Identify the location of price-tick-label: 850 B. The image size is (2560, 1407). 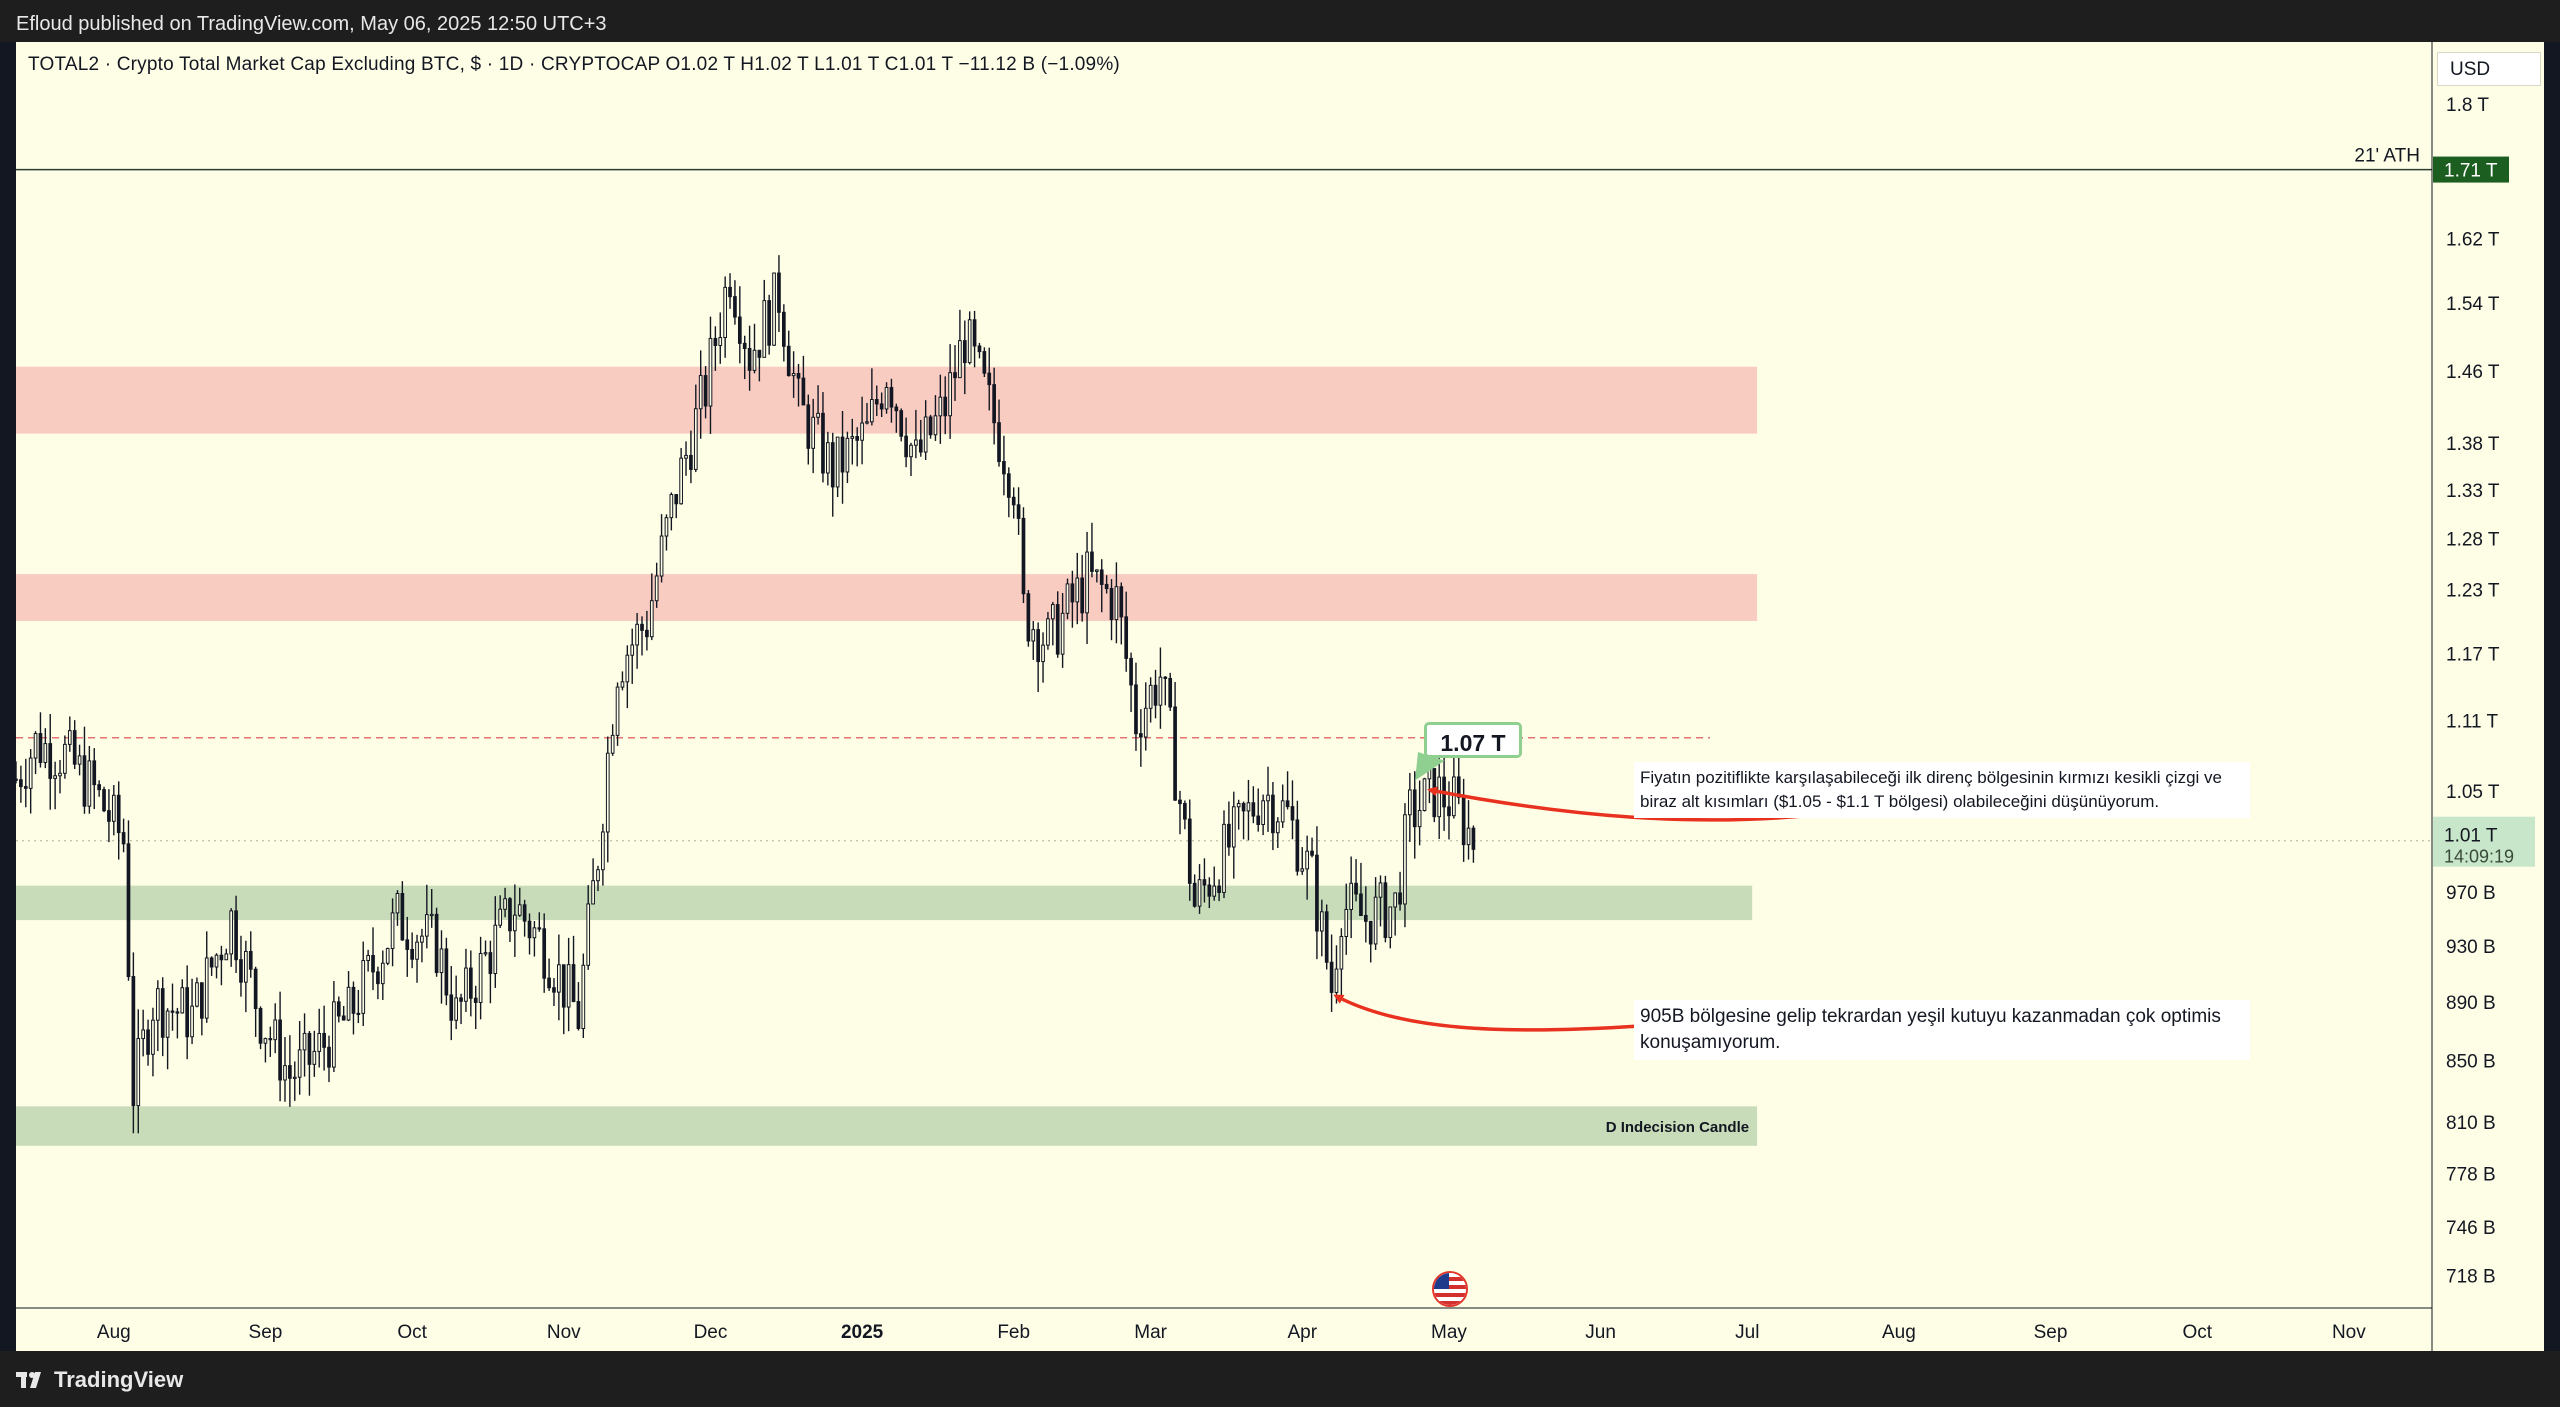
(2471, 1062).